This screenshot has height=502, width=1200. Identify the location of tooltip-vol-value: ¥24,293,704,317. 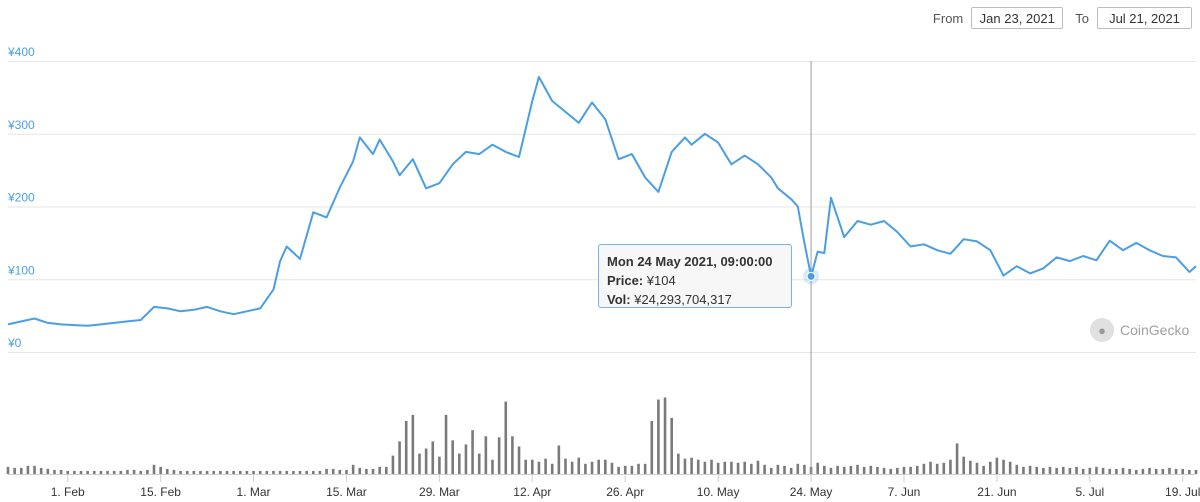
(683, 299).